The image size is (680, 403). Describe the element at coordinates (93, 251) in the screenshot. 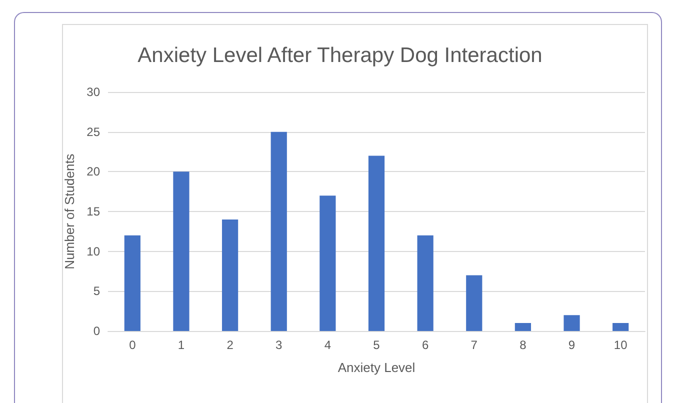

I see `y-tick-label: 10` at that location.